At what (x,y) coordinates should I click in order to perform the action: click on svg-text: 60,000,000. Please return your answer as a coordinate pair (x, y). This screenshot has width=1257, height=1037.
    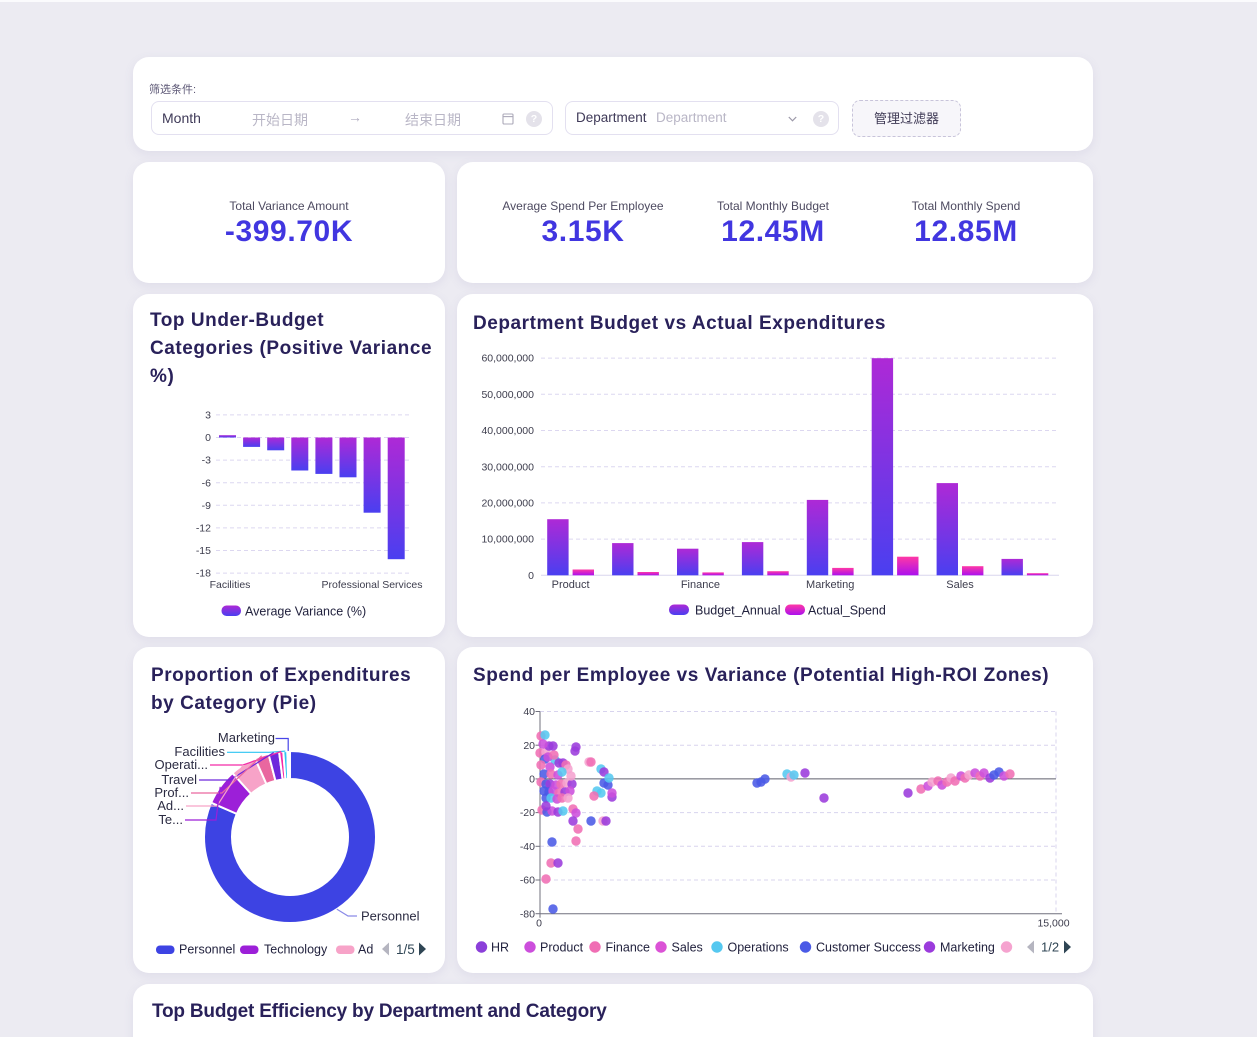
    Looking at the image, I should click on (507, 359).